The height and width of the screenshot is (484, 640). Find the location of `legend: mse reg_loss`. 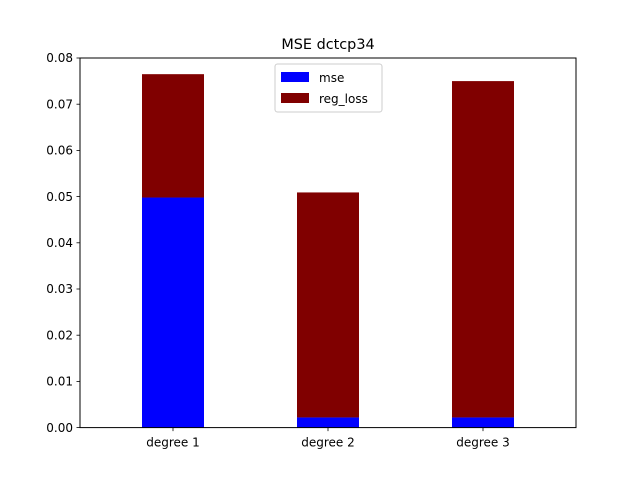

legend: mse reg_loss is located at coordinates (328, 88).